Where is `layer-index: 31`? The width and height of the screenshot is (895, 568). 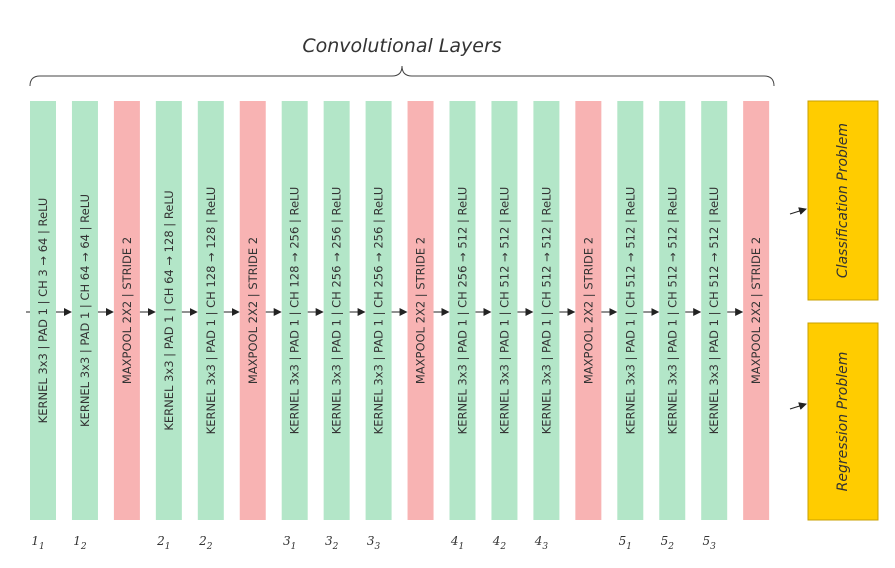 layer-index: 31 is located at coordinates (289, 543).